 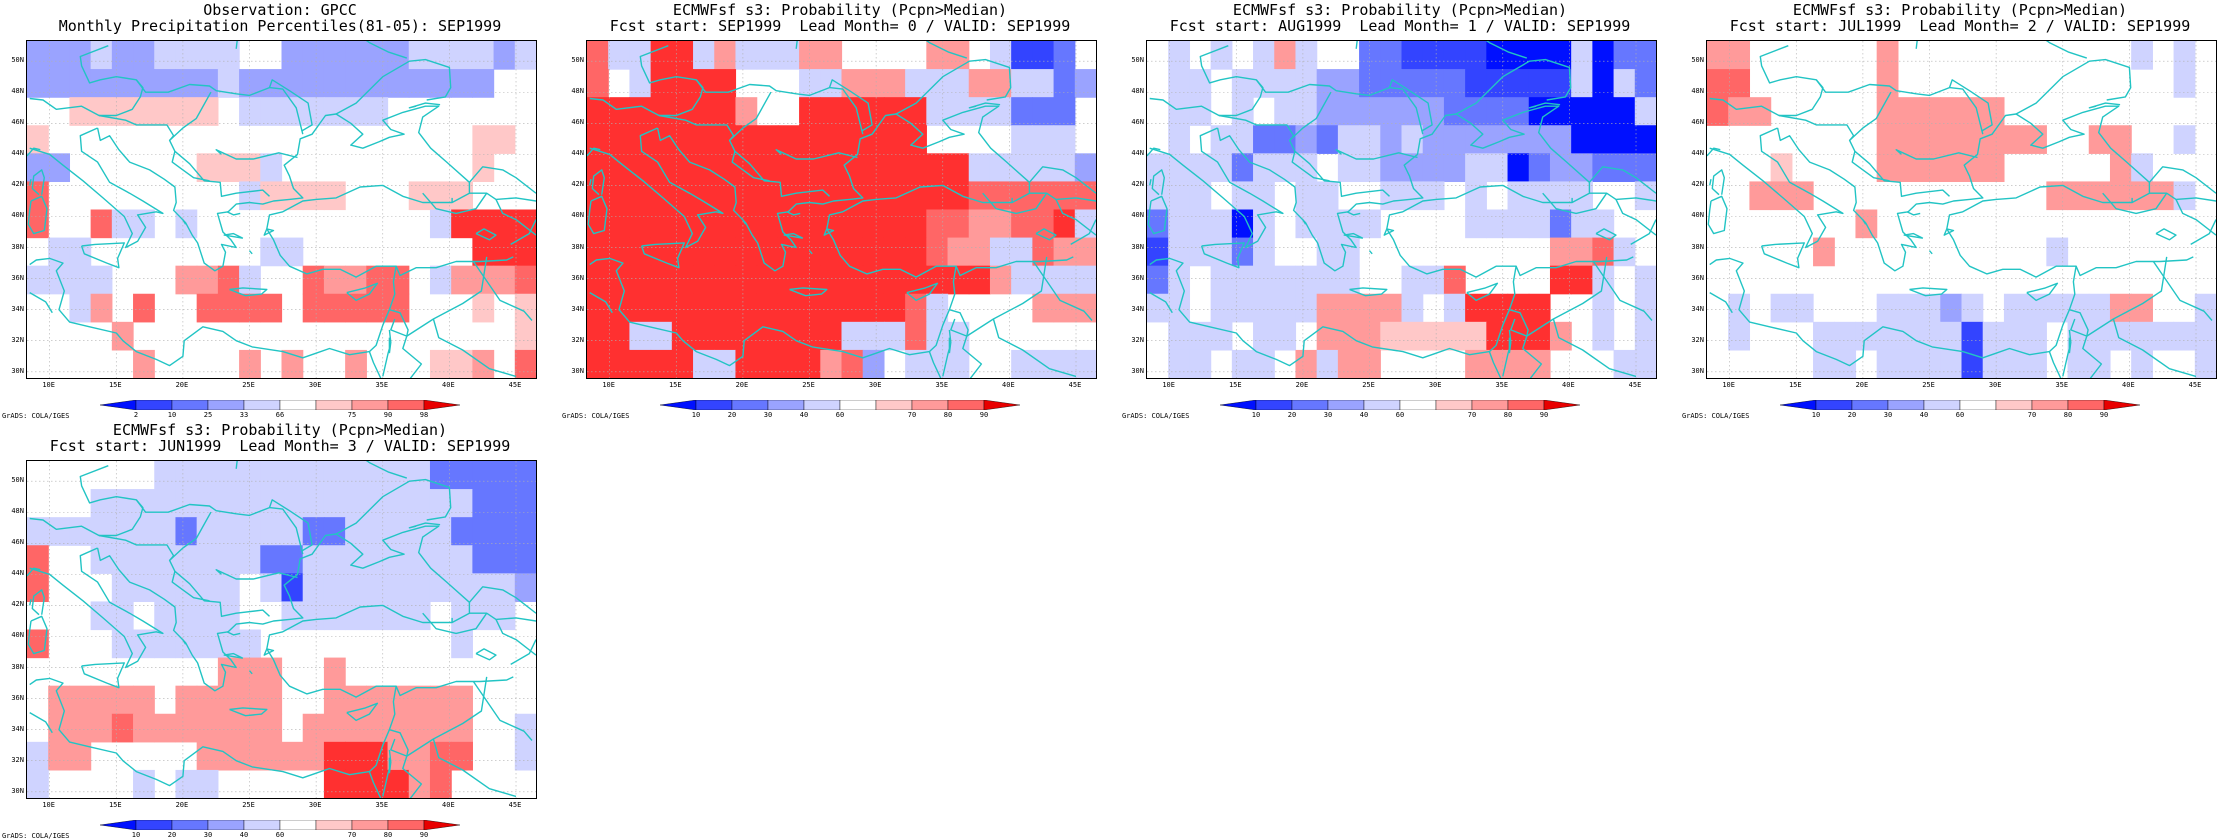 What do you see at coordinates (136, 415) in the screenshot?
I see `colorbar-label: 2` at bounding box center [136, 415].